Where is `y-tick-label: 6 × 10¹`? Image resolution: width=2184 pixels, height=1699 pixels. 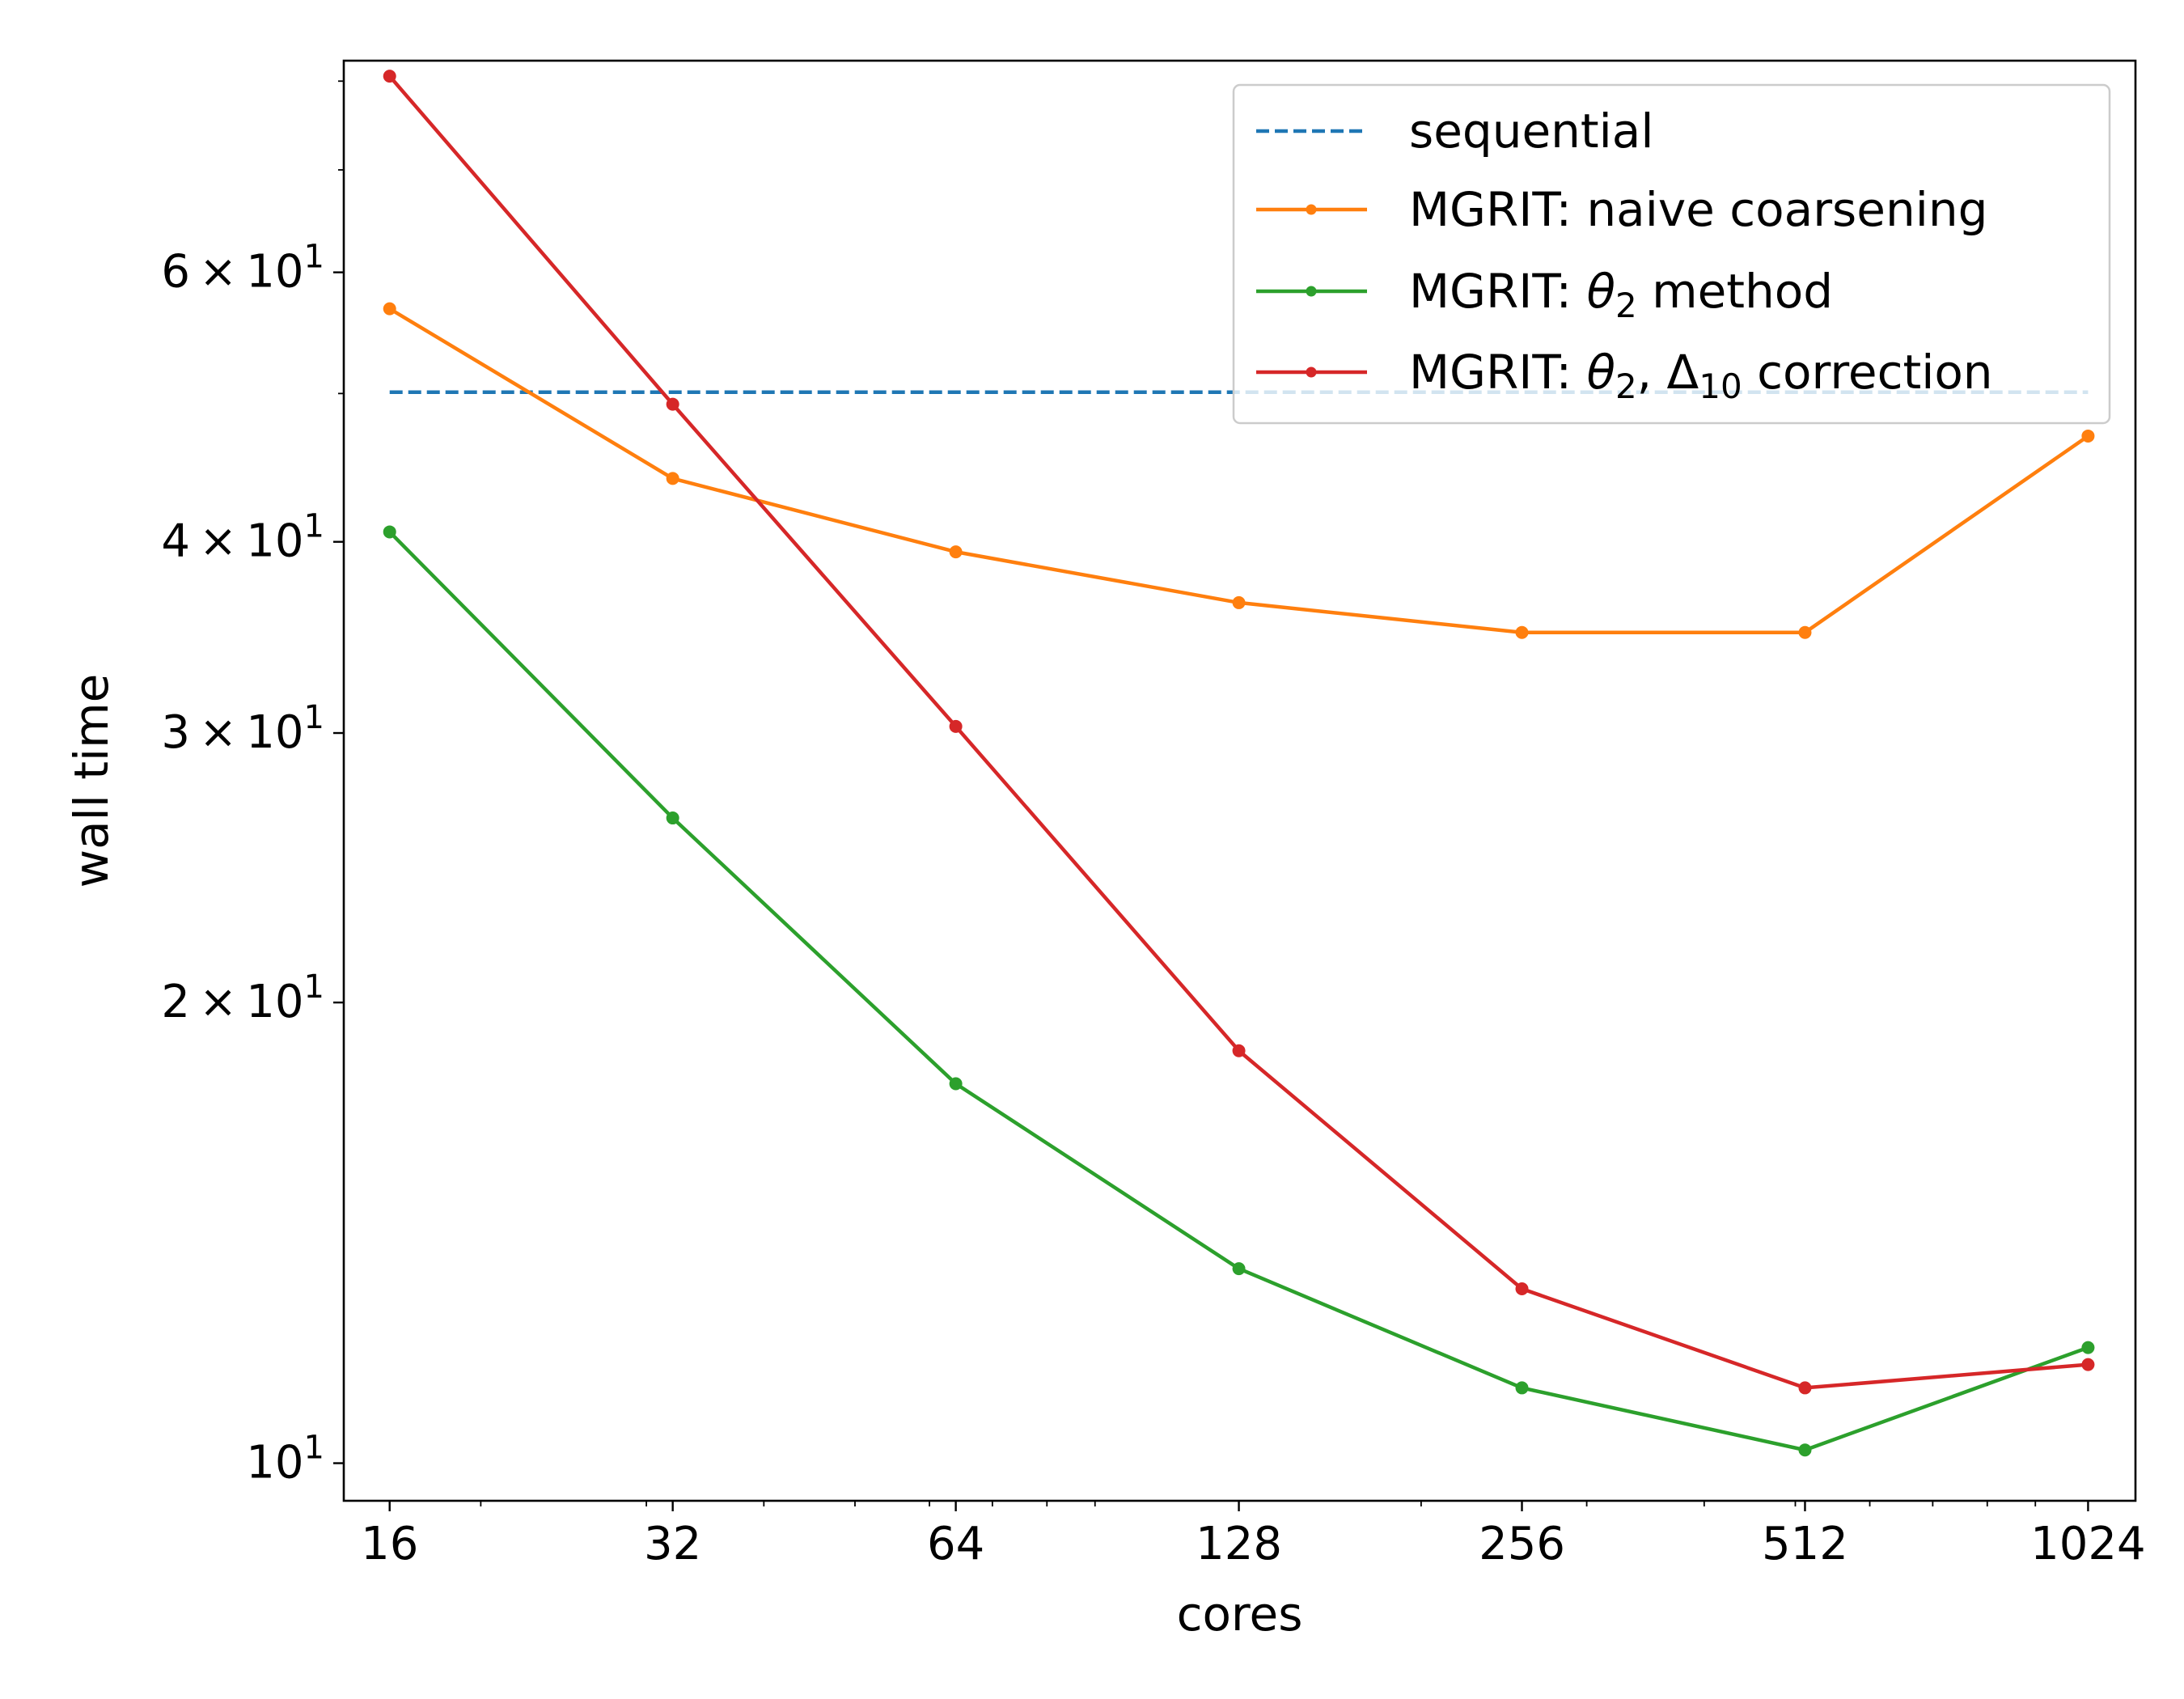 y-tick-label: 6 × 10¹ is located at coordinates (242, 269).